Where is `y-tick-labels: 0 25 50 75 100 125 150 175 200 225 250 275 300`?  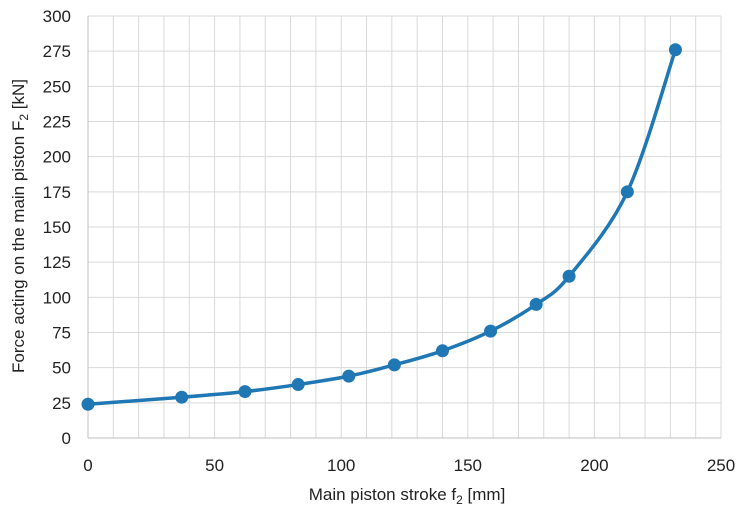
y-tick-labels: 0 25 50 75 100 125 150 175 200 225 250 275 300 is located at coordinates (57, 227).